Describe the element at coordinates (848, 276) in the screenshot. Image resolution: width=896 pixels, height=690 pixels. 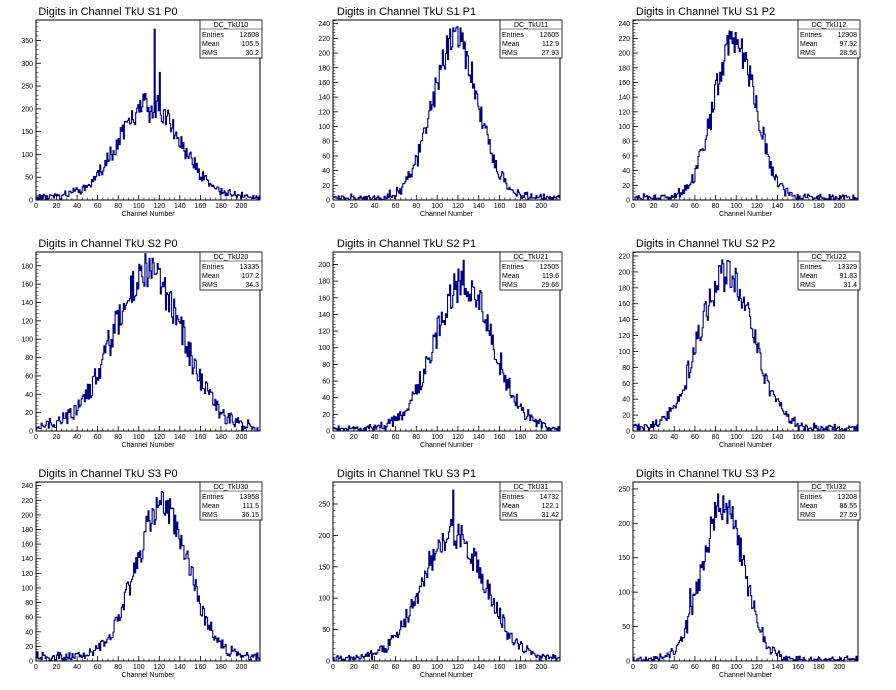
I see `stats-value: 91.83` at that location.